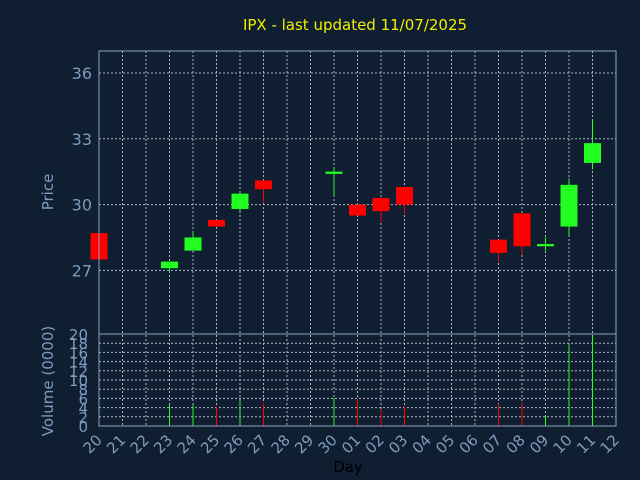 This screenshot has width=640, height=480. What do you see at coordinates (328, 444) in the screenshot?
I see `day-tick-label: 30` at bounding box center [328, 444].